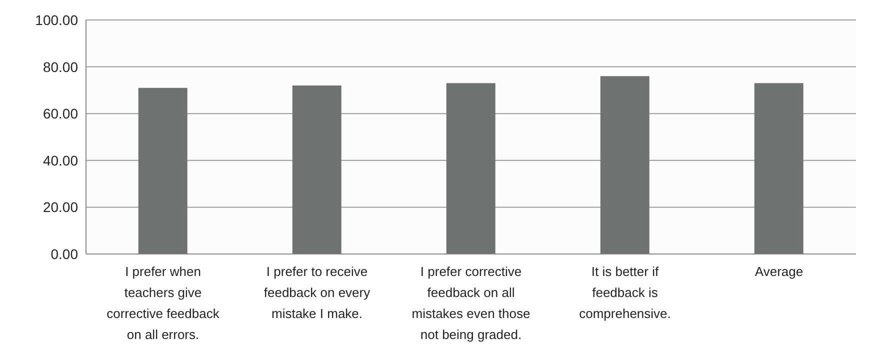 Image resolution: width=880 pixels, height=358 pixels. I want to click on y-tick-label: 0.00, so click(64, 254).